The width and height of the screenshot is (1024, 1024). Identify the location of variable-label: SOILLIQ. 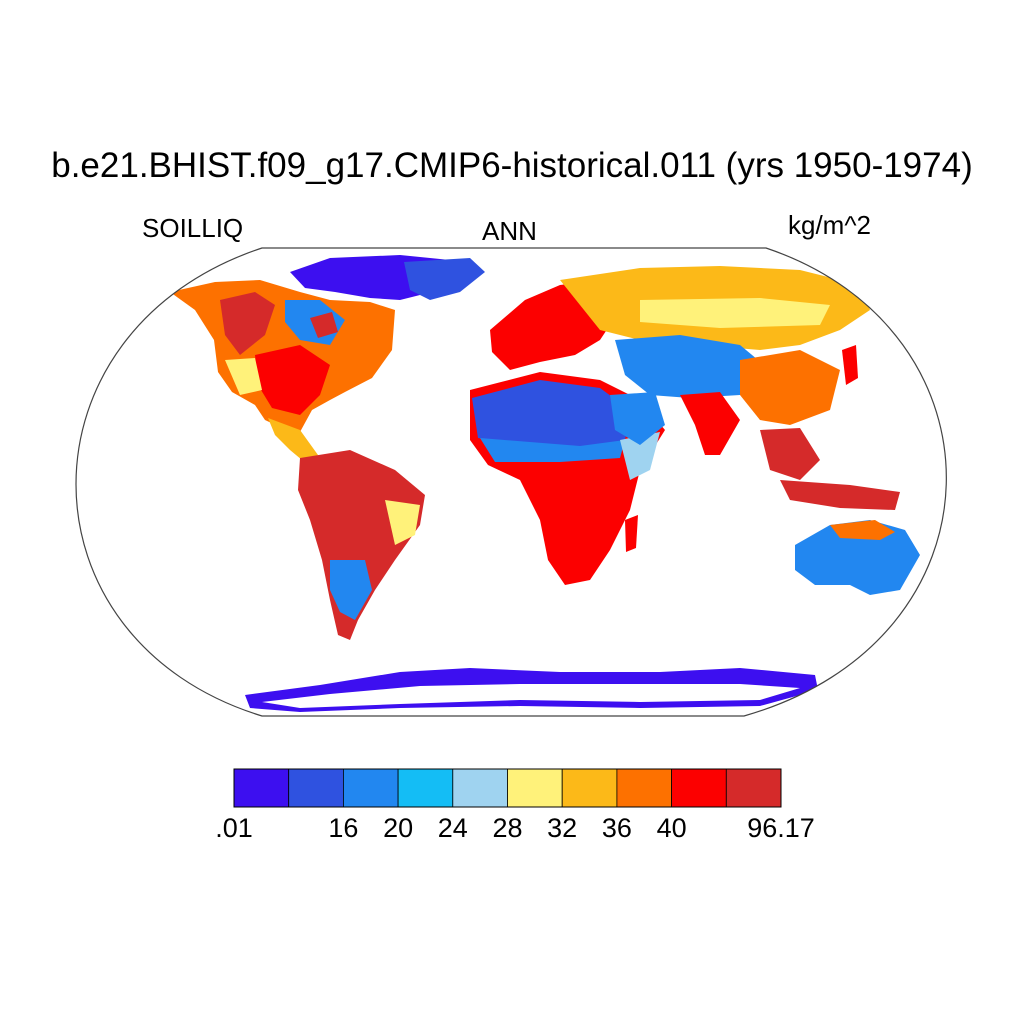
(193, 228).